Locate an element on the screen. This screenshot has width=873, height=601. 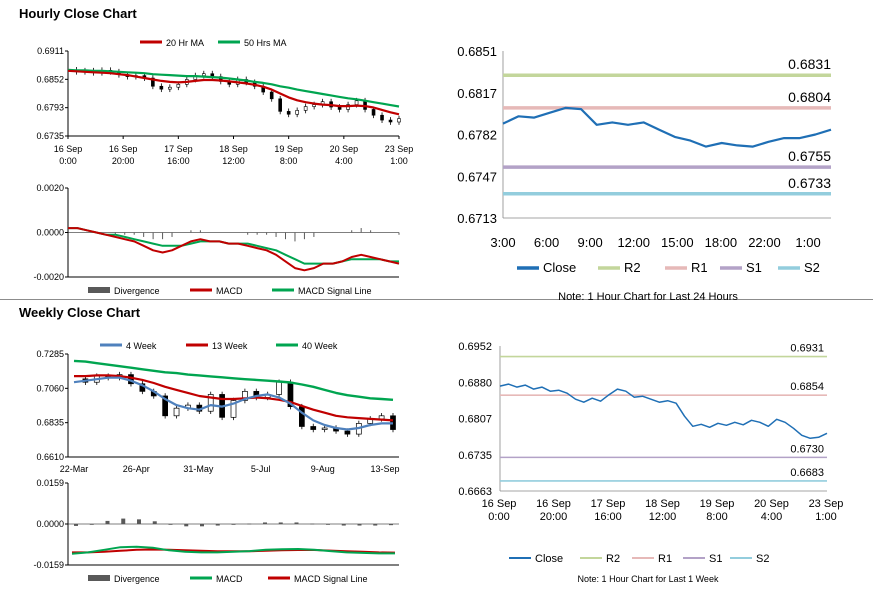
weekly-1w-legend-label: S1 is located at coordinates (715, 559).